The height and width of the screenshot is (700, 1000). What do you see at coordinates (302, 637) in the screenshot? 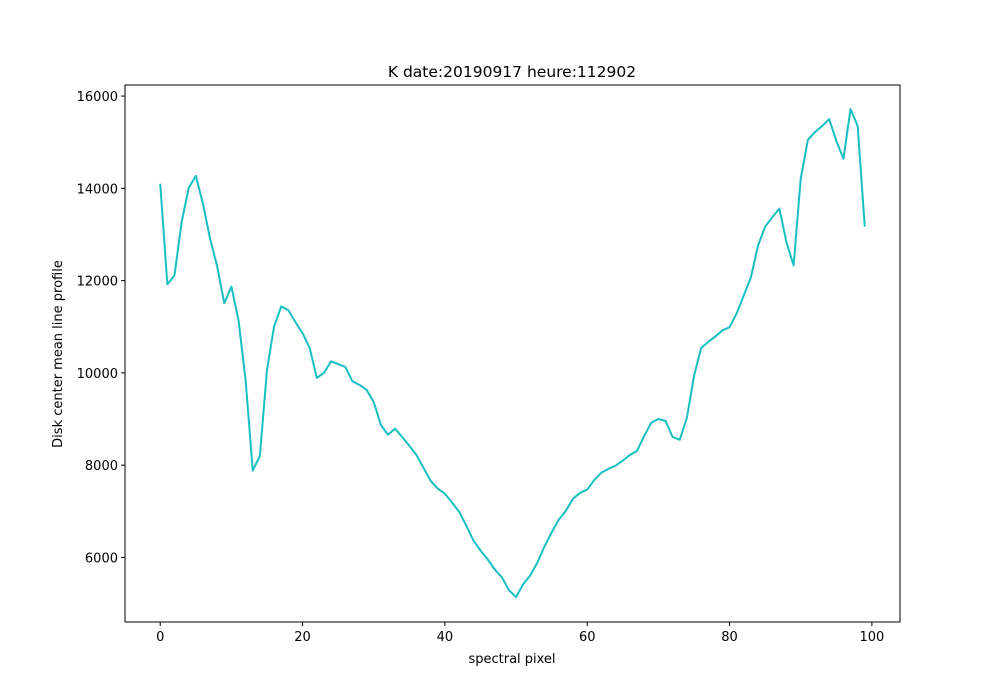
I see `x-tick-label: 20` at bounding box center [302, 637].